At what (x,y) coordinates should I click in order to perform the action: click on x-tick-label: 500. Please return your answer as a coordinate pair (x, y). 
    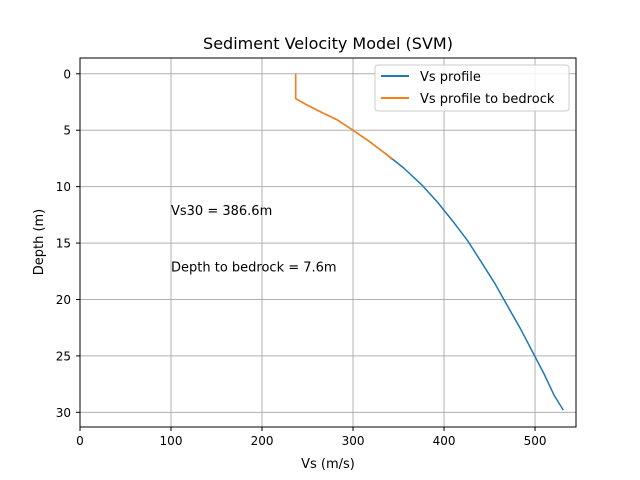
    Looking at the image, I should click on (535, 441).